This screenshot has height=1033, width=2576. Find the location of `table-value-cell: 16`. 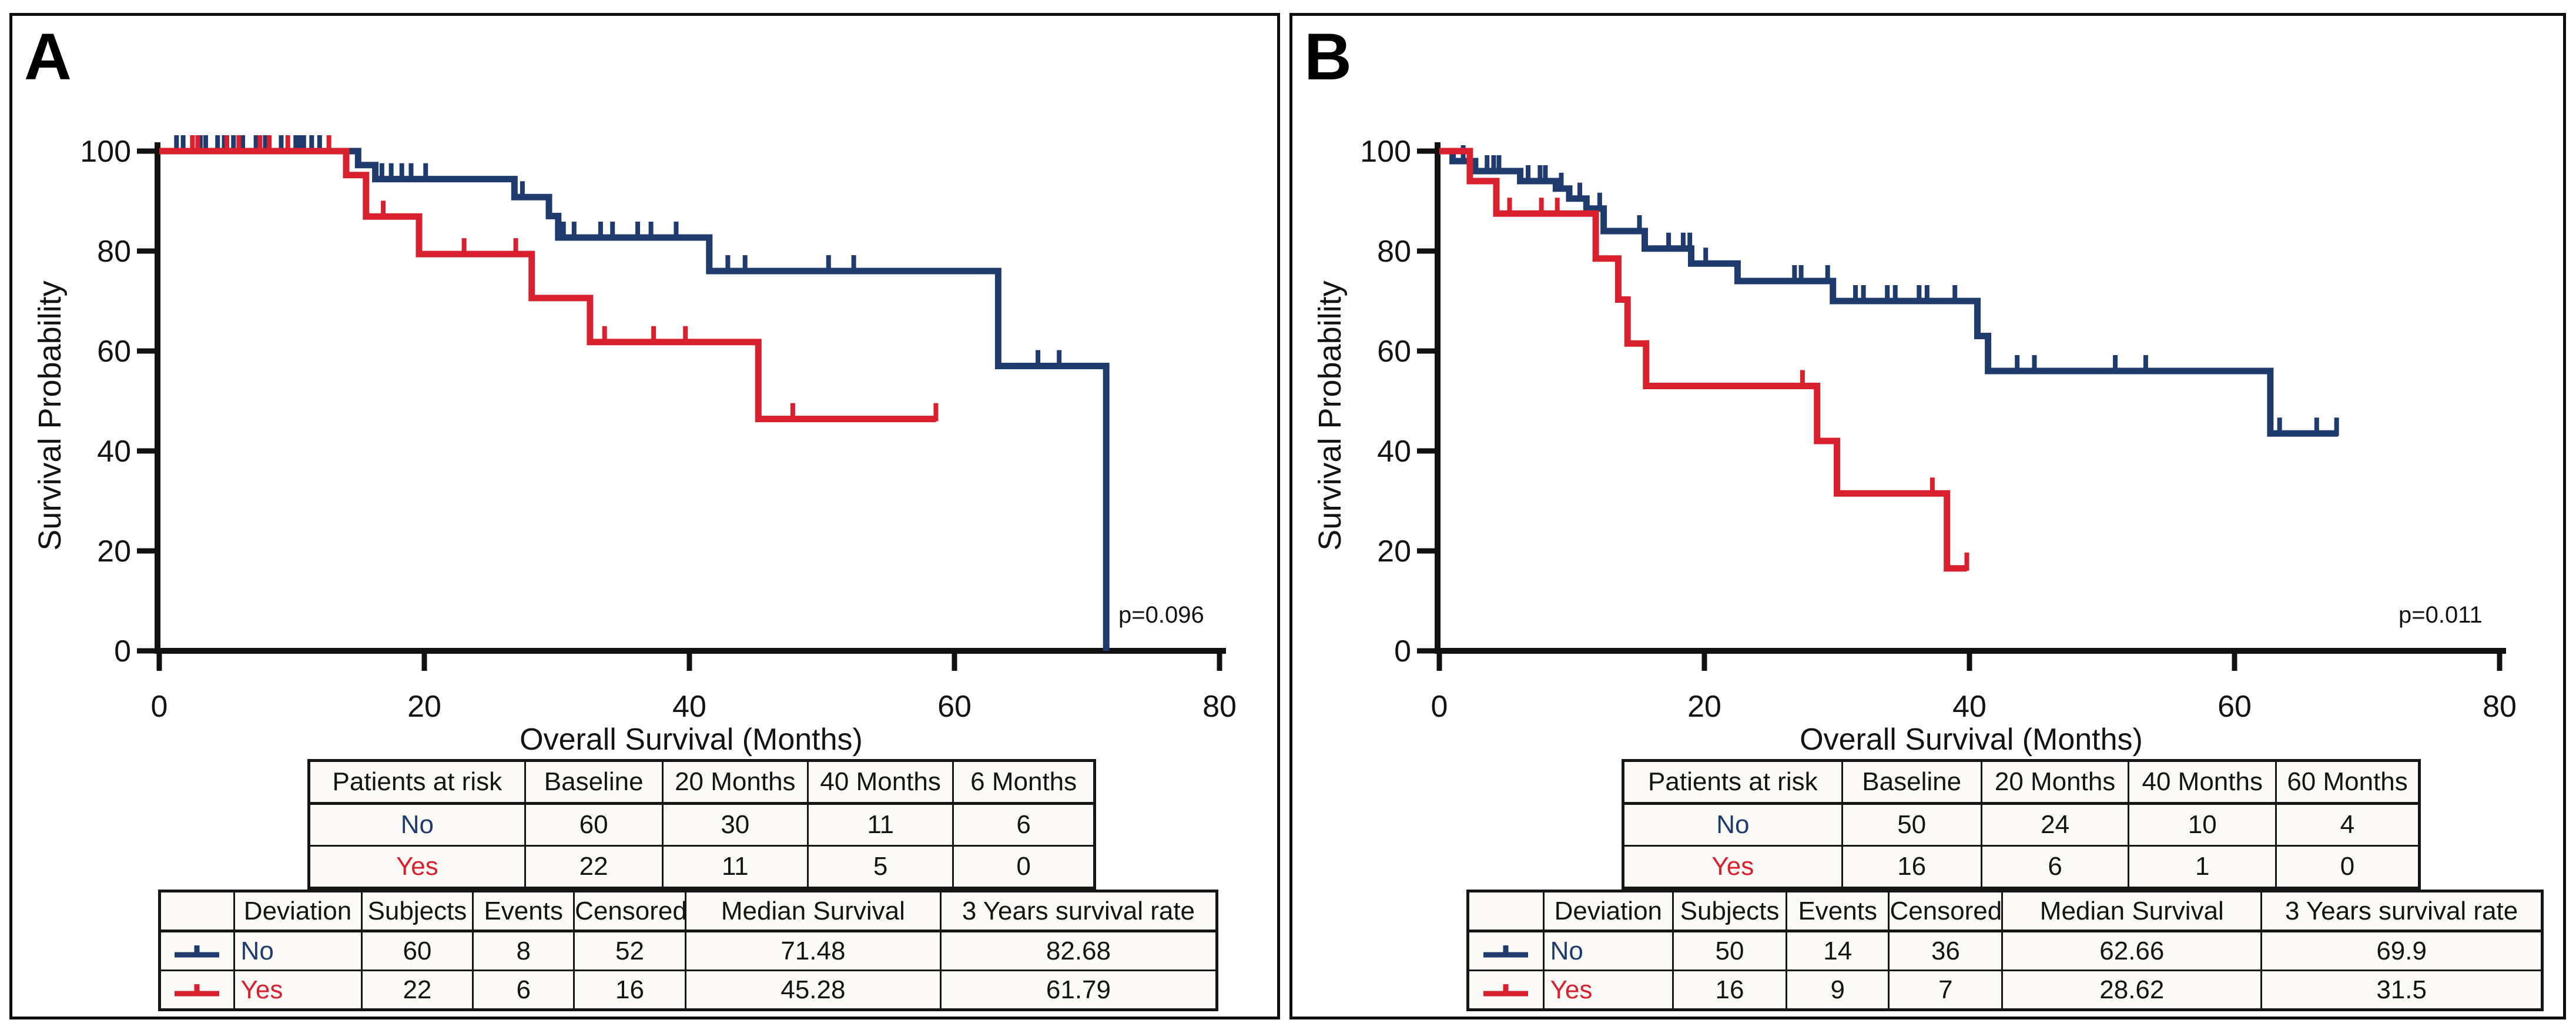

table-value-cell: 16 is located at coordinates (629, 990).